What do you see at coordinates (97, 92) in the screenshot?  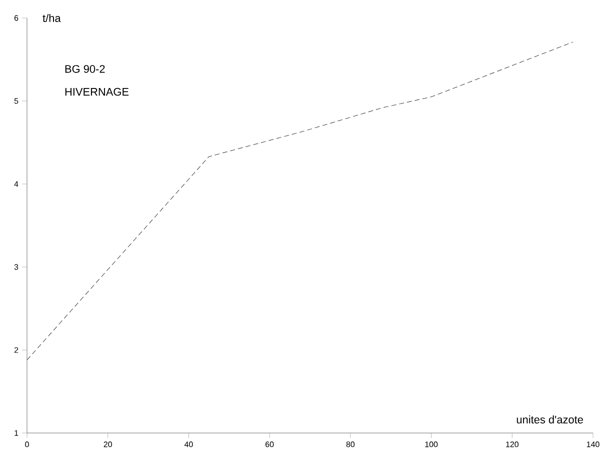 I see `annotation: HIVERNAGE` at bounding box center [97, 92].